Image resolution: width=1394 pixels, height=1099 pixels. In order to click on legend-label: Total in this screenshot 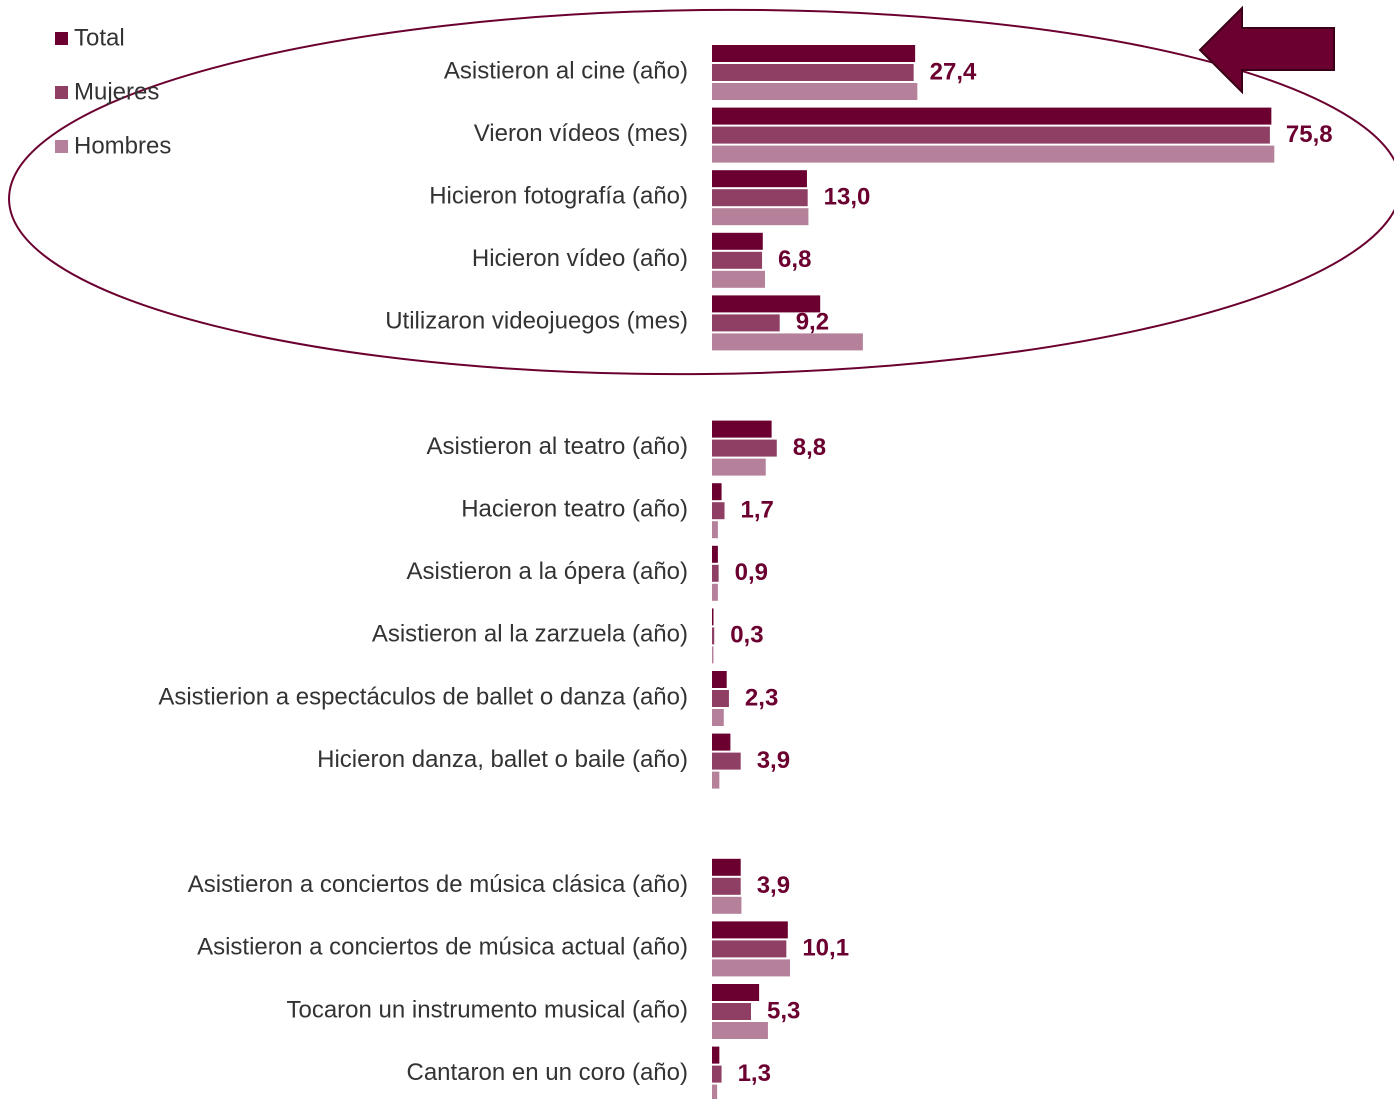, I will do `click(99, 37)`.